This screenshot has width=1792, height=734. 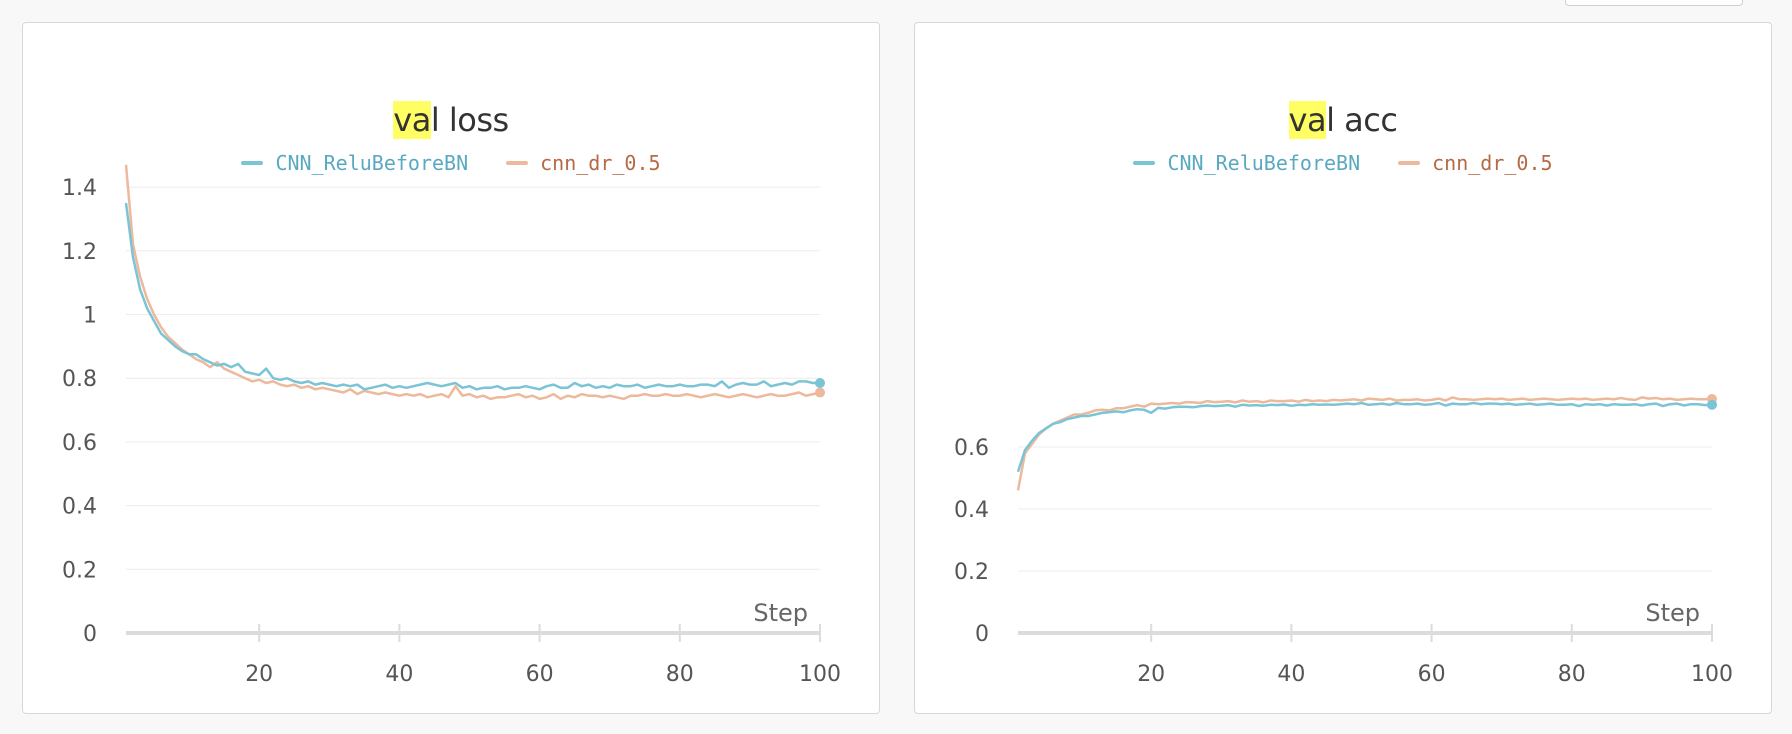 What do you see at coordinates (1362, 120) in the screenshot?
I see `title-rest: l acc` at bounding box center [1362, 120].